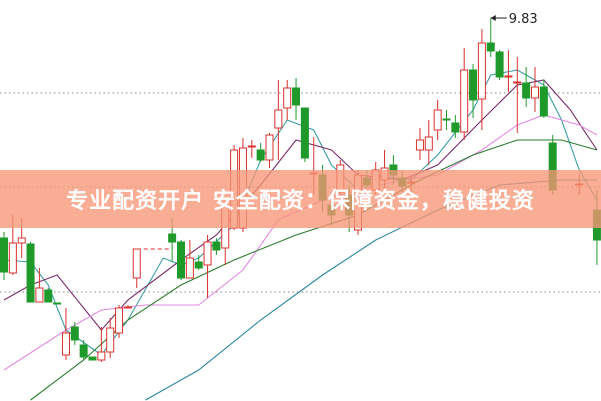 The image size is (601, 401). What do you see at coordinates (523, 19) in the screenshot?
I see `high-price-label: 9.83` at bounding box center [523, 19].